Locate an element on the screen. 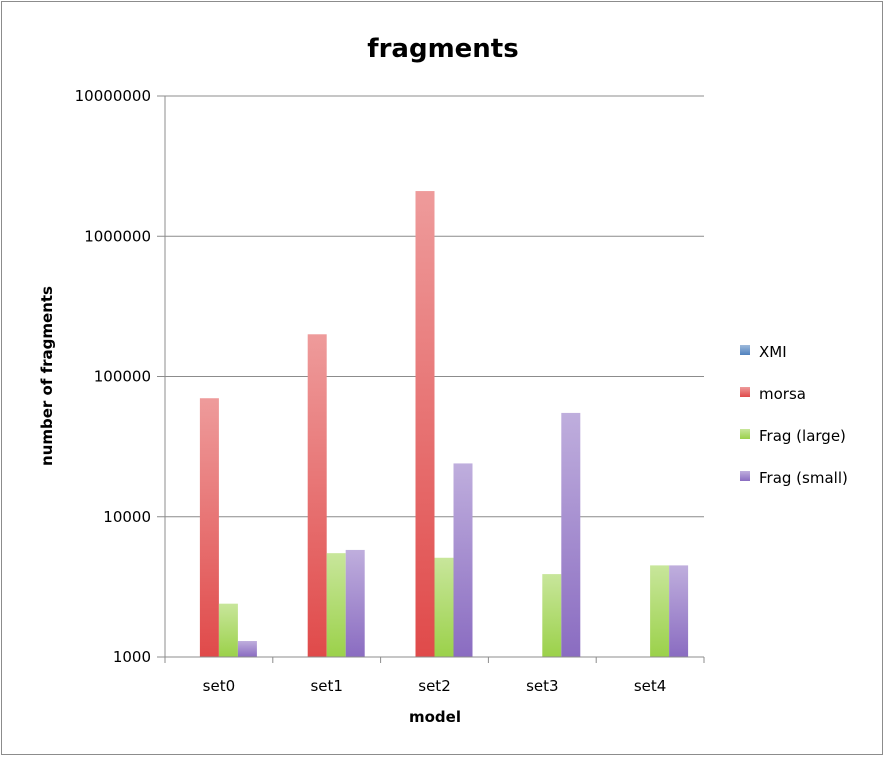  x-tick-label: set3 is located at coordinates (542, 686).